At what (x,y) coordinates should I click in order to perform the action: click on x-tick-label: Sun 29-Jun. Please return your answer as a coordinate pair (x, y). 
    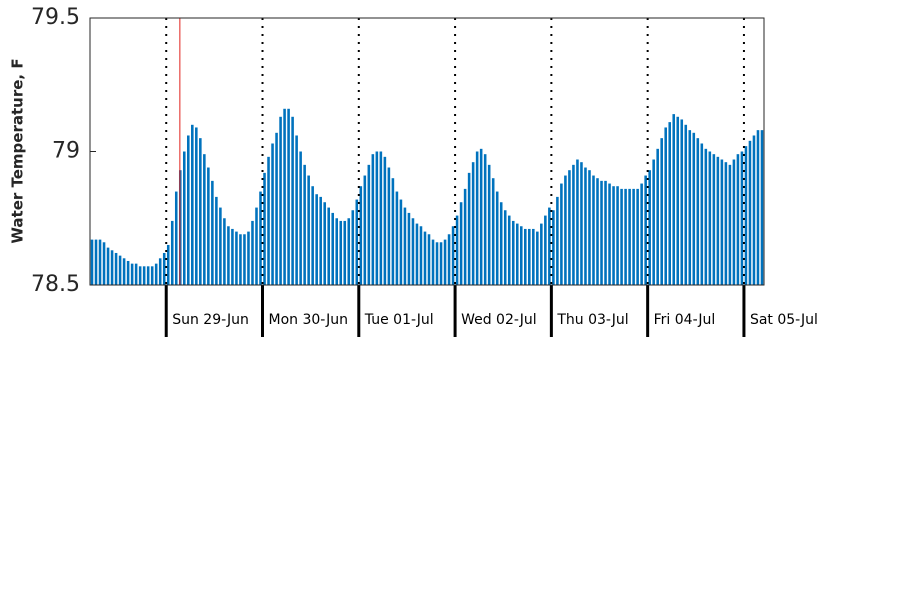
    Looking at the image, I should click on (210, 320).